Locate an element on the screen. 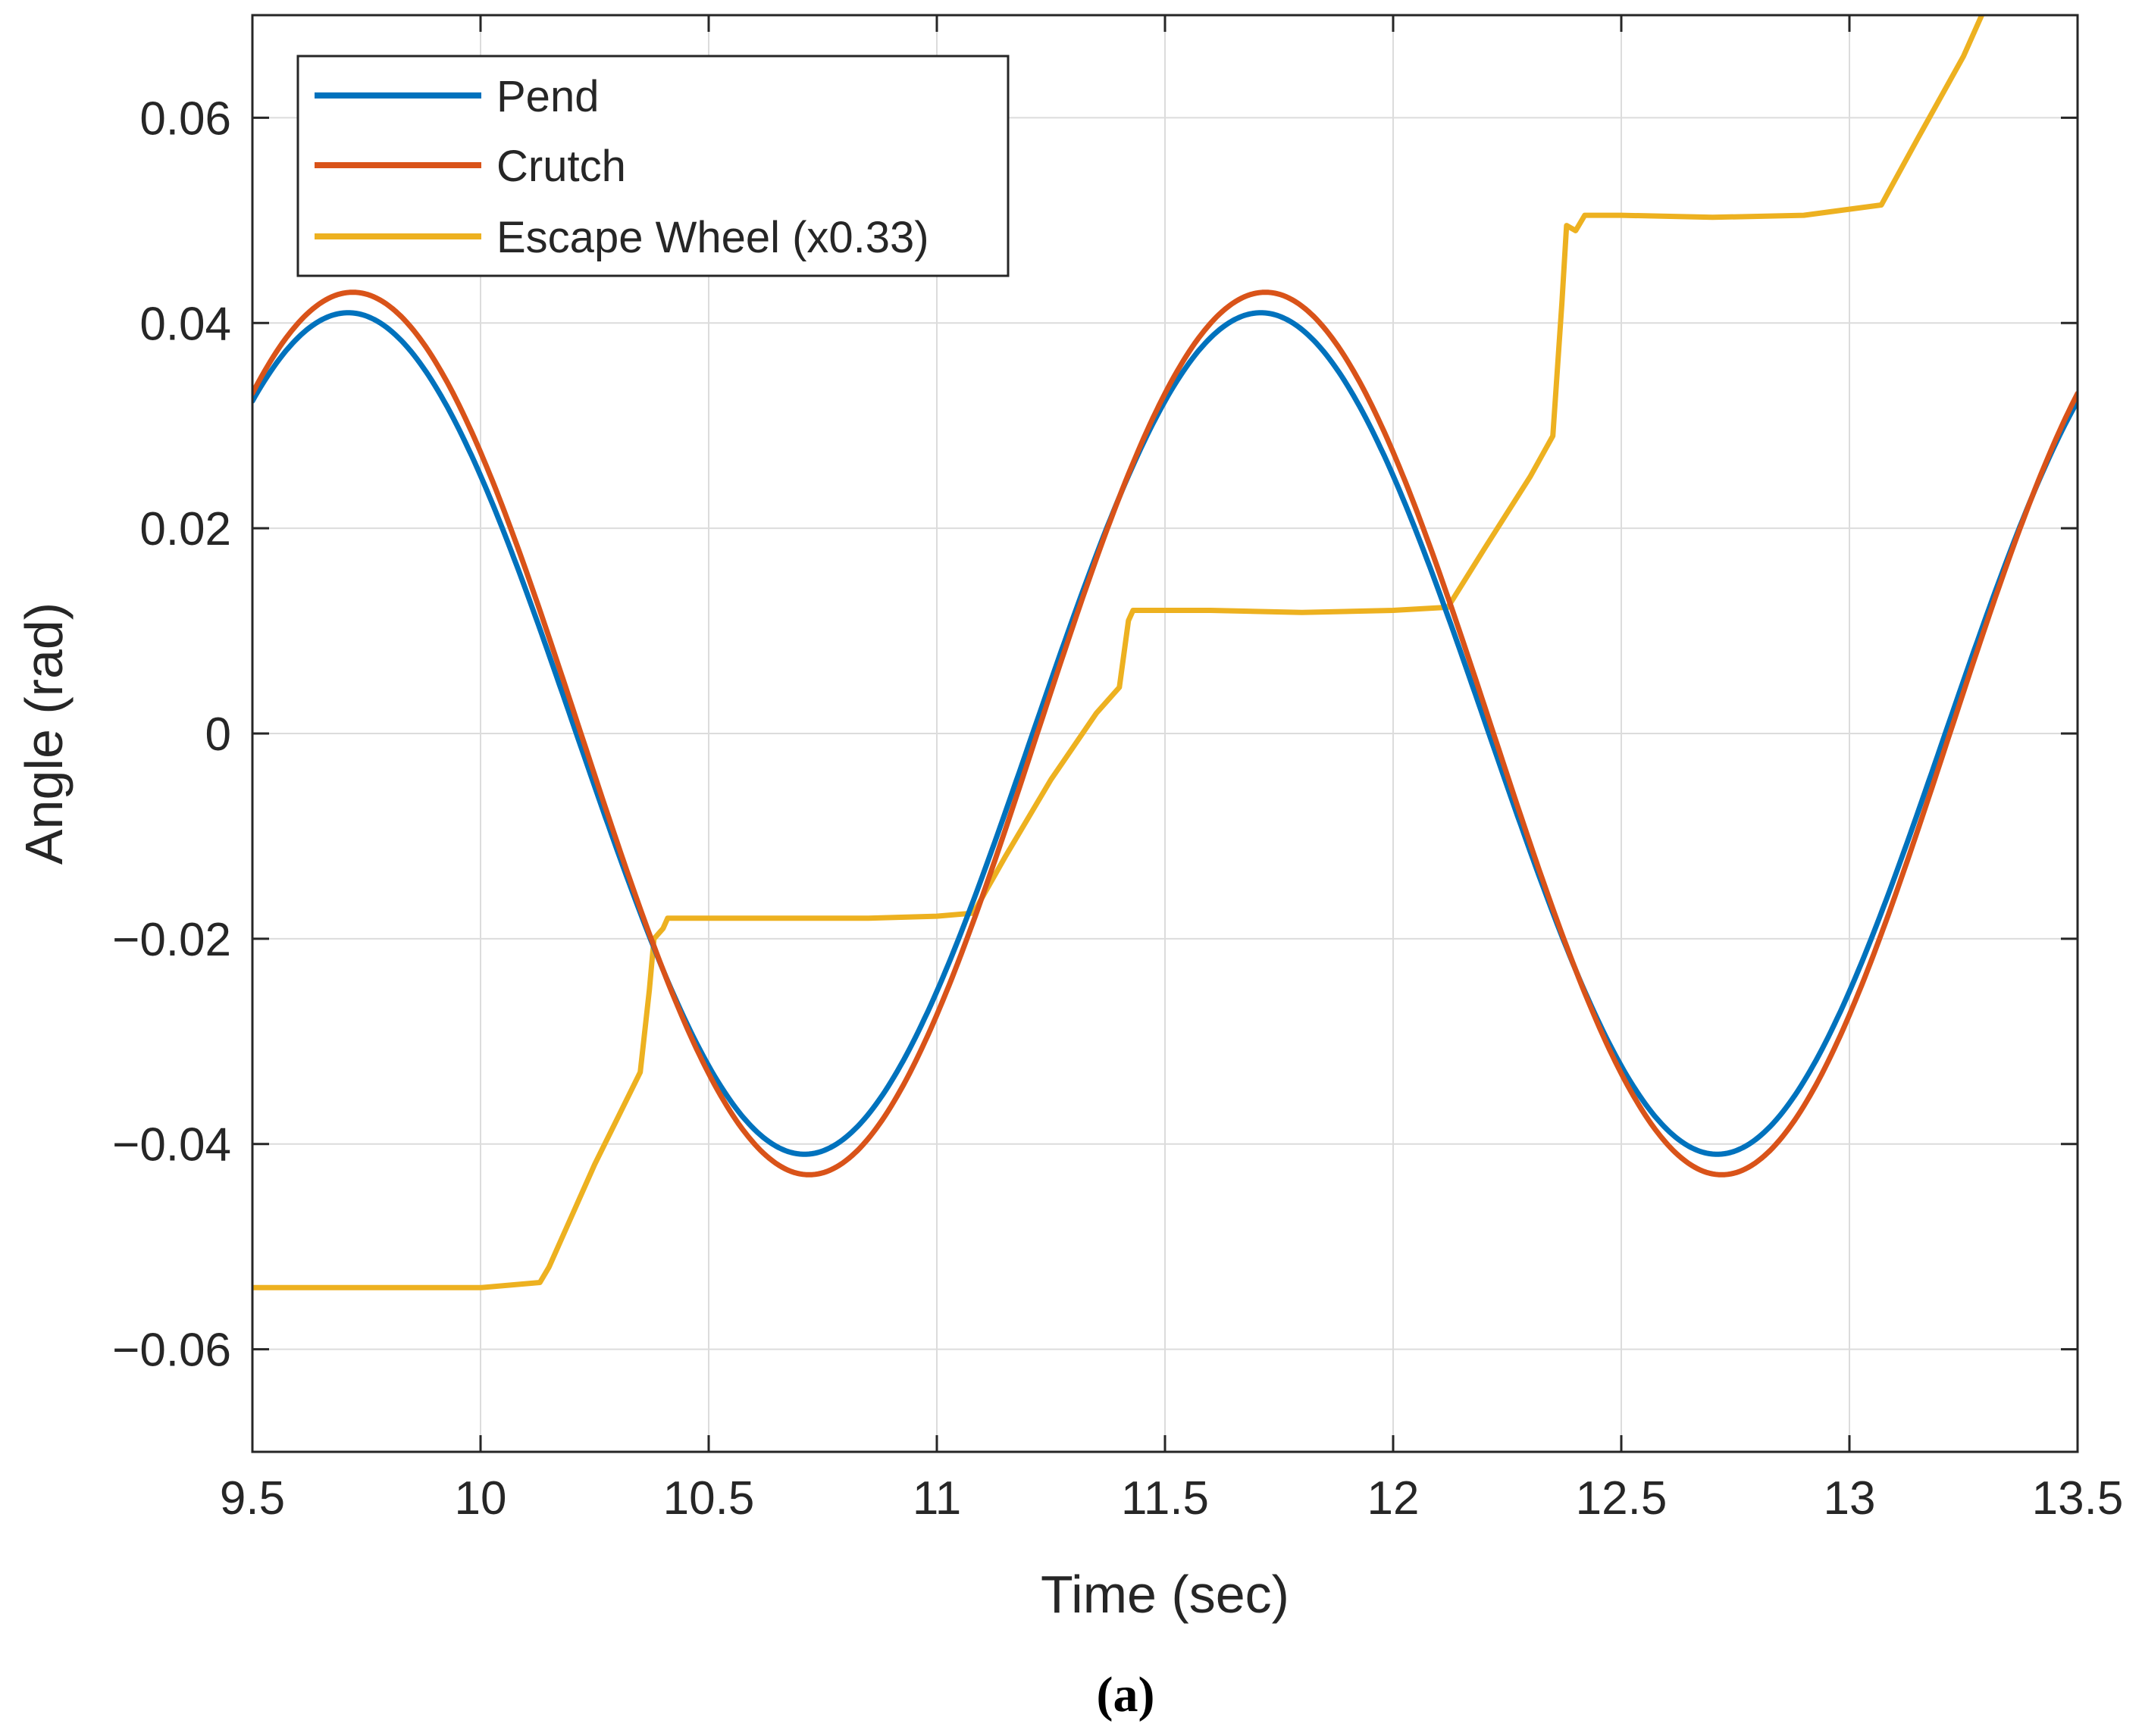 The width and height of the screenshot is (2142, 1736). x-tick-labels: 9.5 10 10.5 11 11.5 12 12.5 13 13.5 is located at coordinates (1172, 1498).